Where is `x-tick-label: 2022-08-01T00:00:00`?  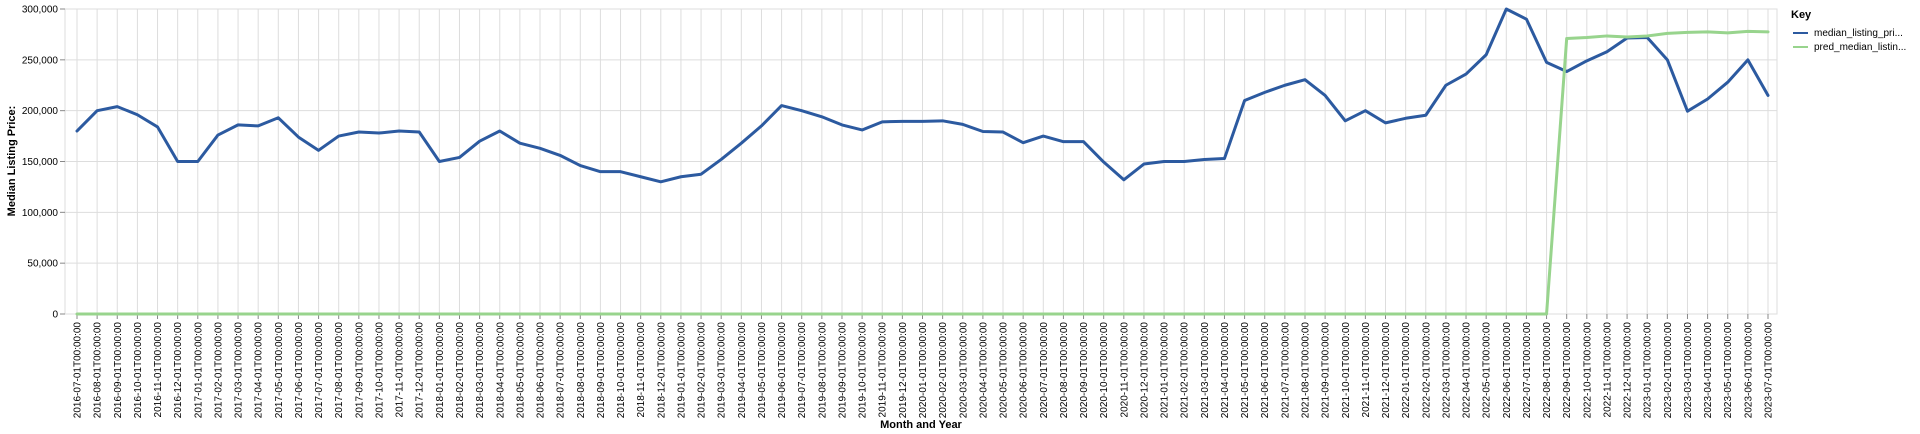 x-tick-label: 2022-08-01T00:00:00 is located at coordinates (1547, 370).